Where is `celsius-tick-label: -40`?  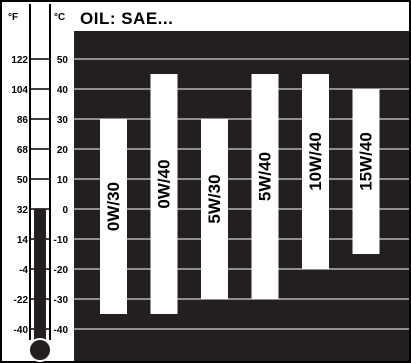 celsius-tick-label: -40 is located at coordinates (61, 330).